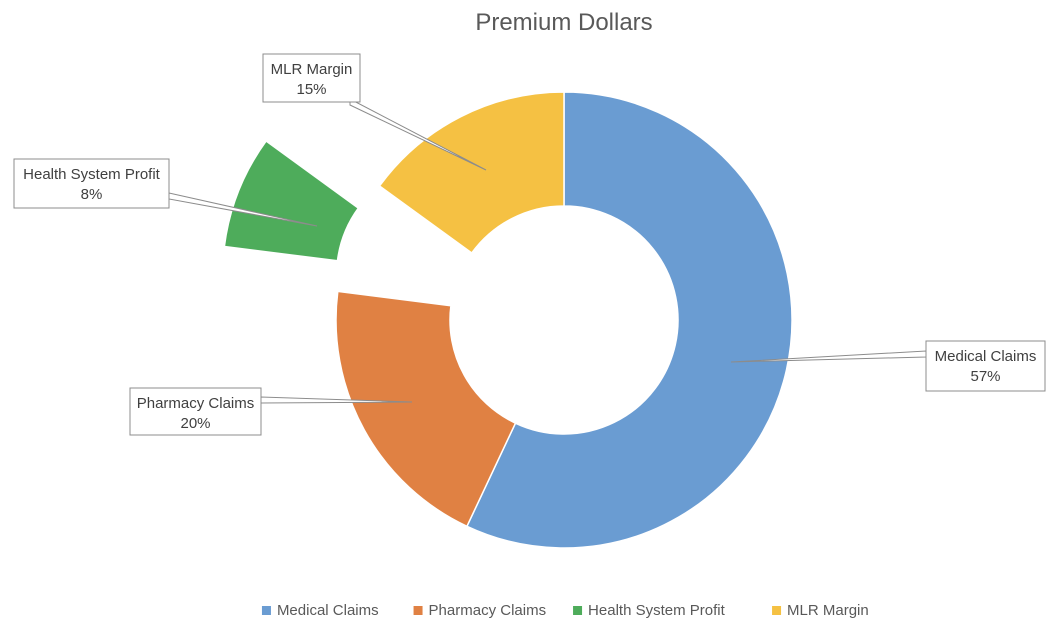 Image resolution: width=1050 pixels, height=635 pixels. I want to click on data-label-value: 8%, so click(92, 194).